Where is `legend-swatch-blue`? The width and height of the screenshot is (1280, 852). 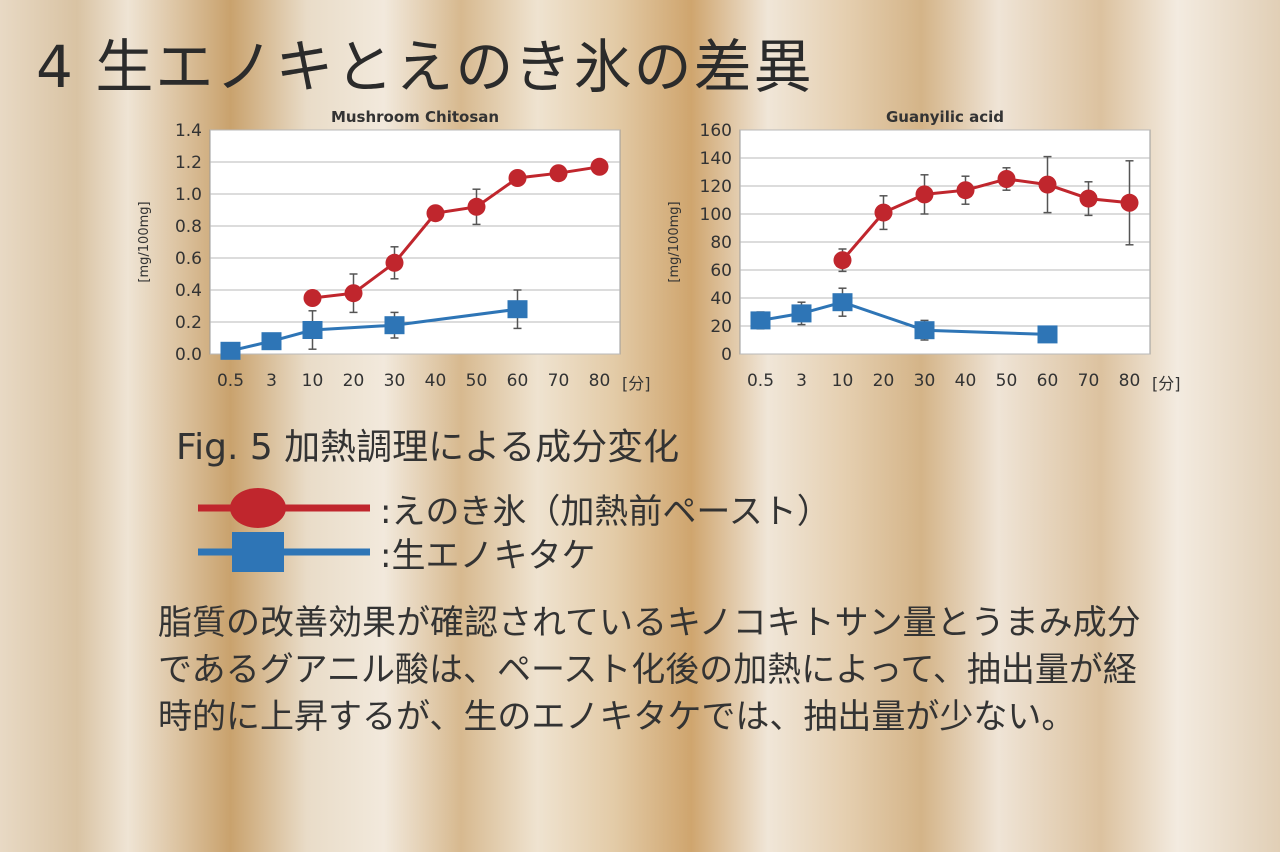
legend-swatch-blue is located at coordinates (284, 552).